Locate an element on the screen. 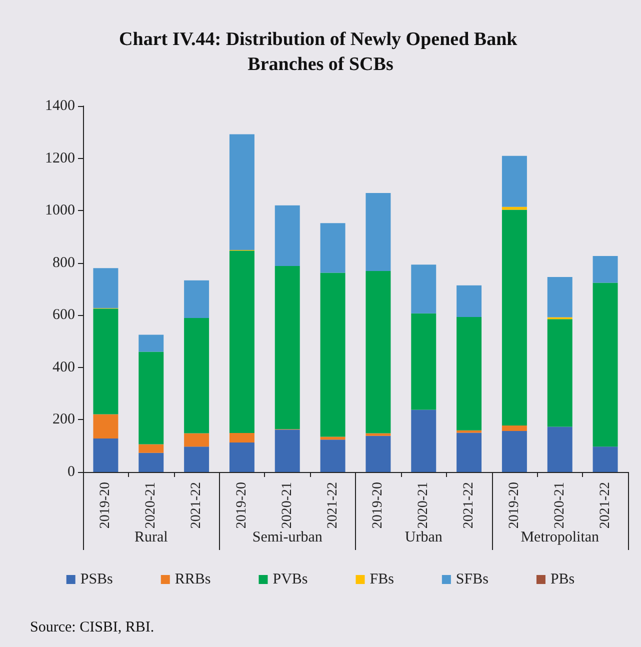 The width and height of the screenshot is (641, 647). legend-label: FBs is located at coordinates (382, 580).